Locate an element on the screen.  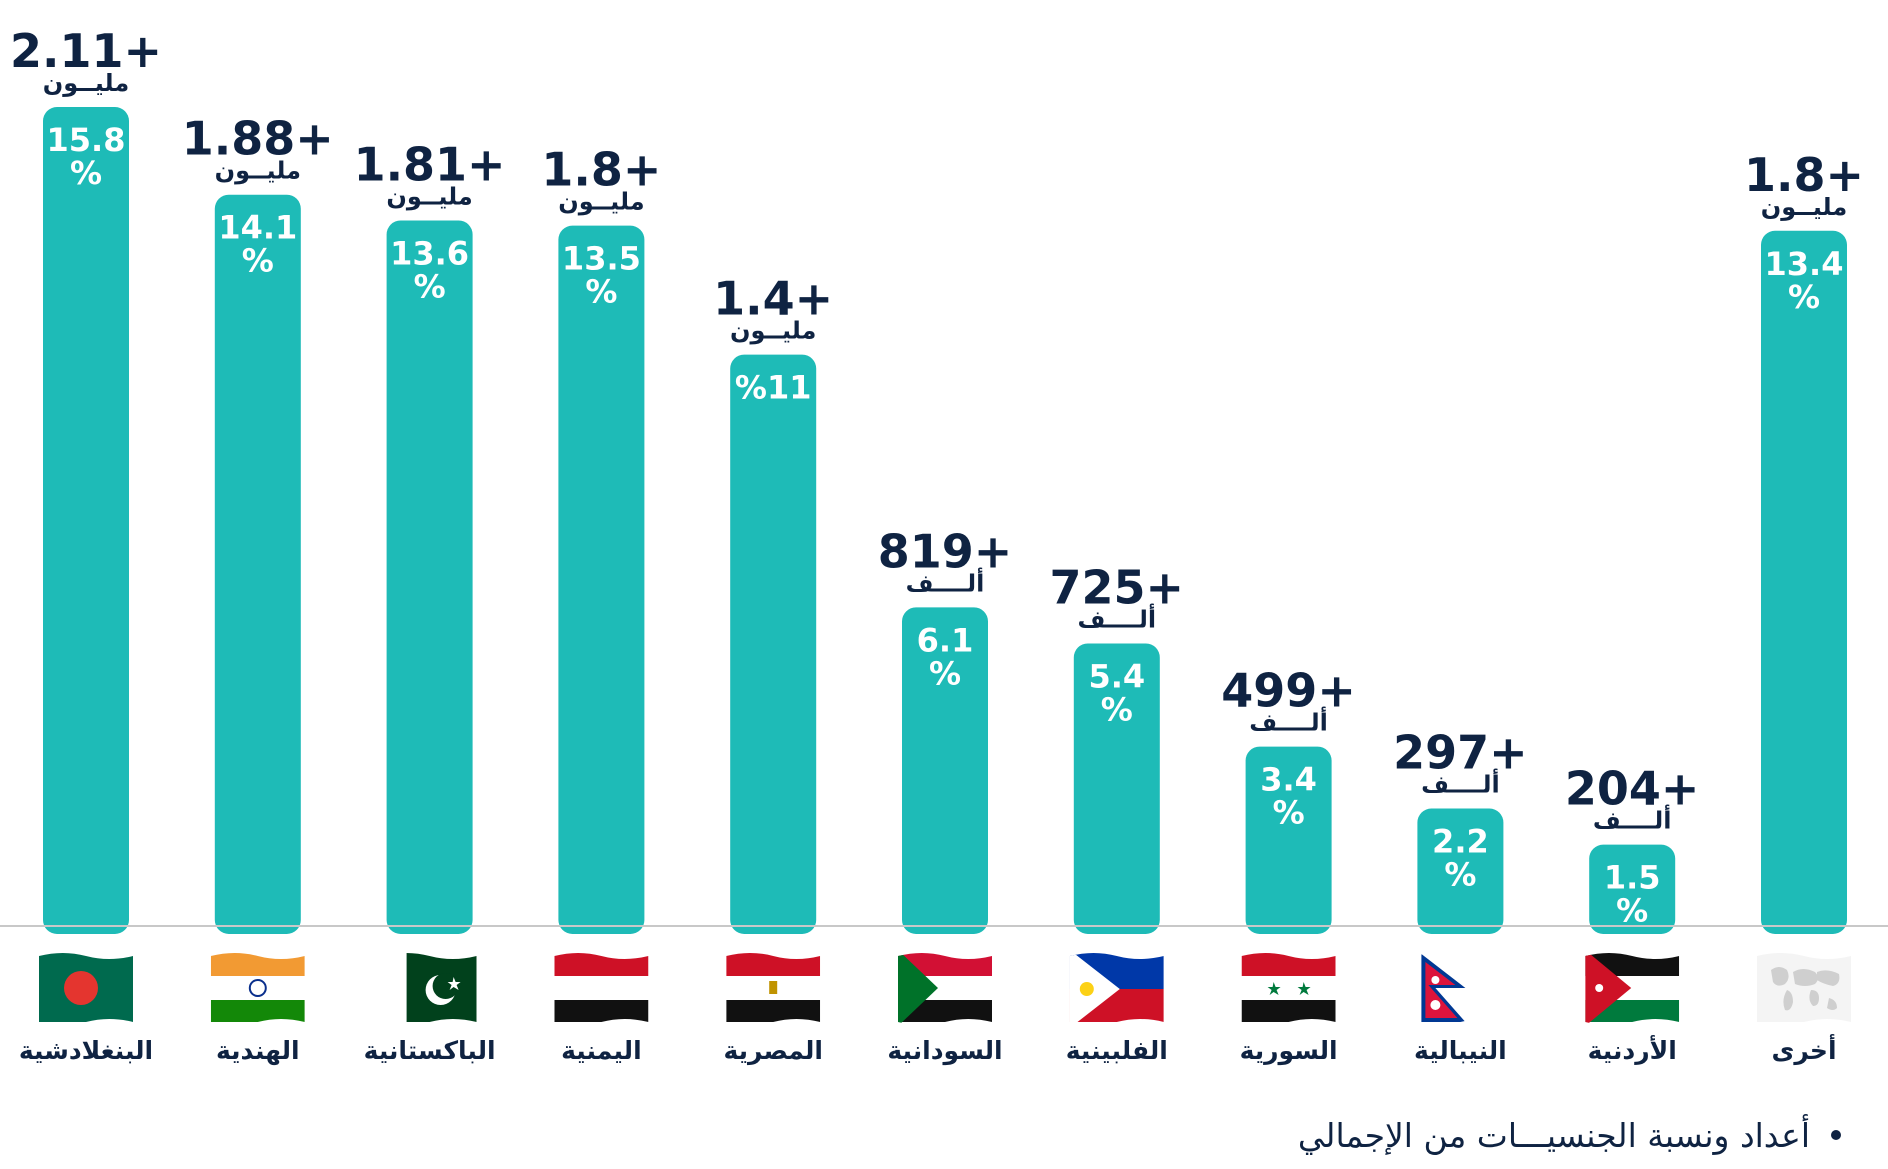
flag-nepal is located at coordinates (1460, 987).